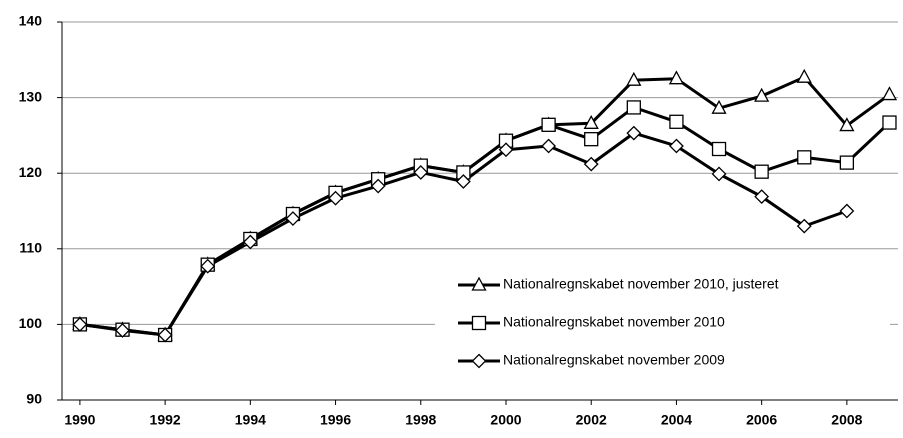  Describe the element at coordinates (31, 172) in the screenshot. I see `y-tick-label: 120` at that location.